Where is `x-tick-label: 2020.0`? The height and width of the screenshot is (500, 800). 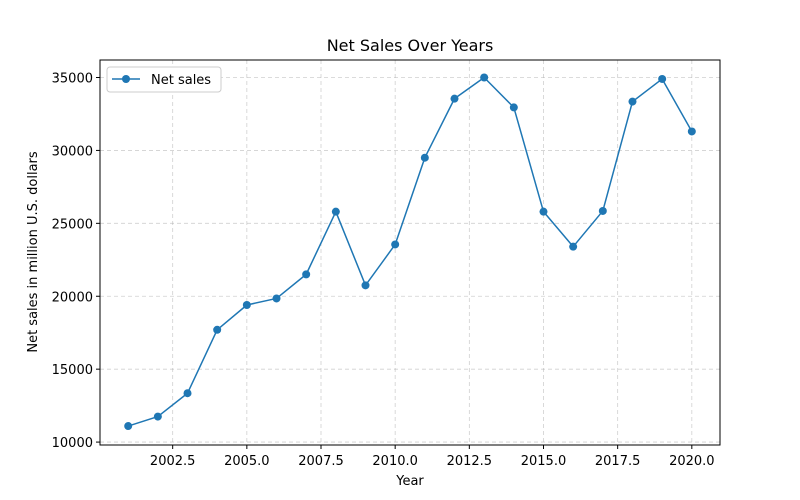
x-tick-label: 2020.0 is located at coordinates (692, 461).